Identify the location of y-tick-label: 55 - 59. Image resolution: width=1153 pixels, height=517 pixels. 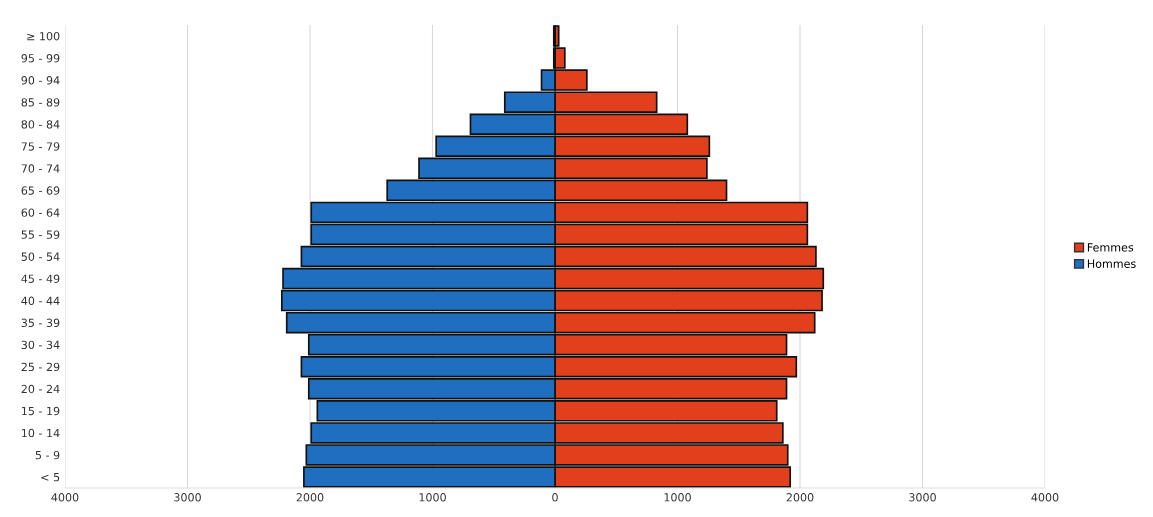
(40, 234).